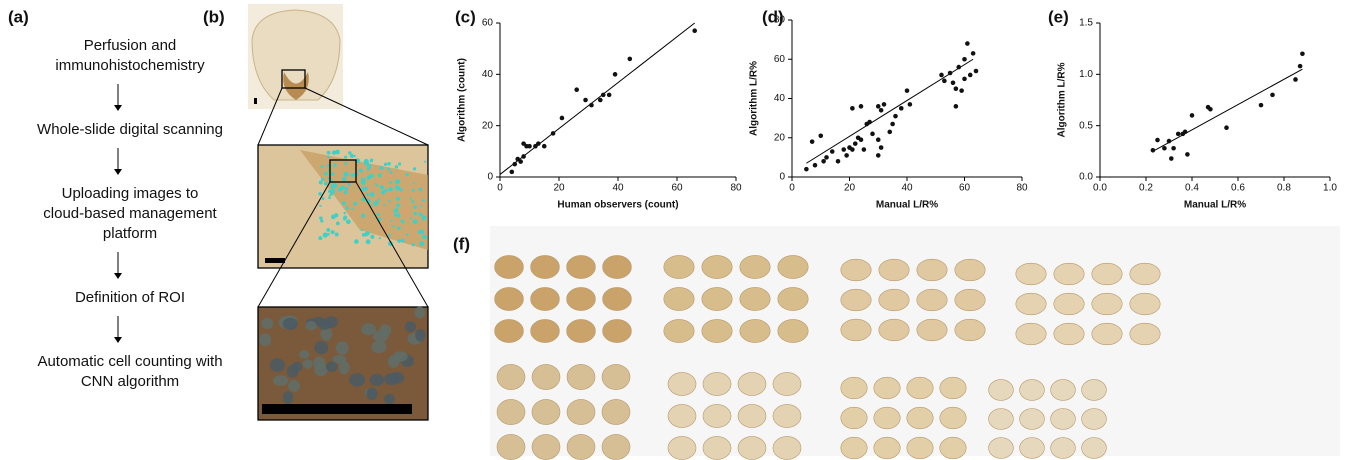 This screenshot has height=460, width=1352. What do you see at coordinates (130, 129) in the screenshot?
I see `step-text: Whole-slide digital scanning` at bounding box center [130, 129].